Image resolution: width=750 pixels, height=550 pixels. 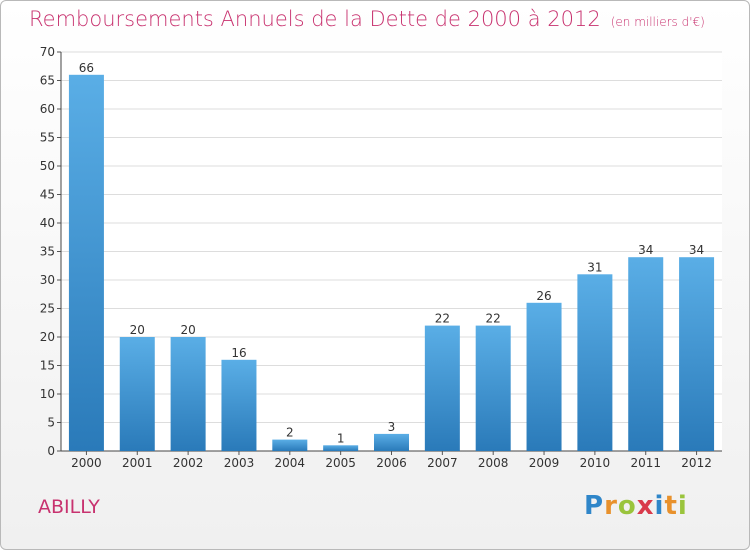 I want to click on data-label: 66, so click(x=86, y=68).